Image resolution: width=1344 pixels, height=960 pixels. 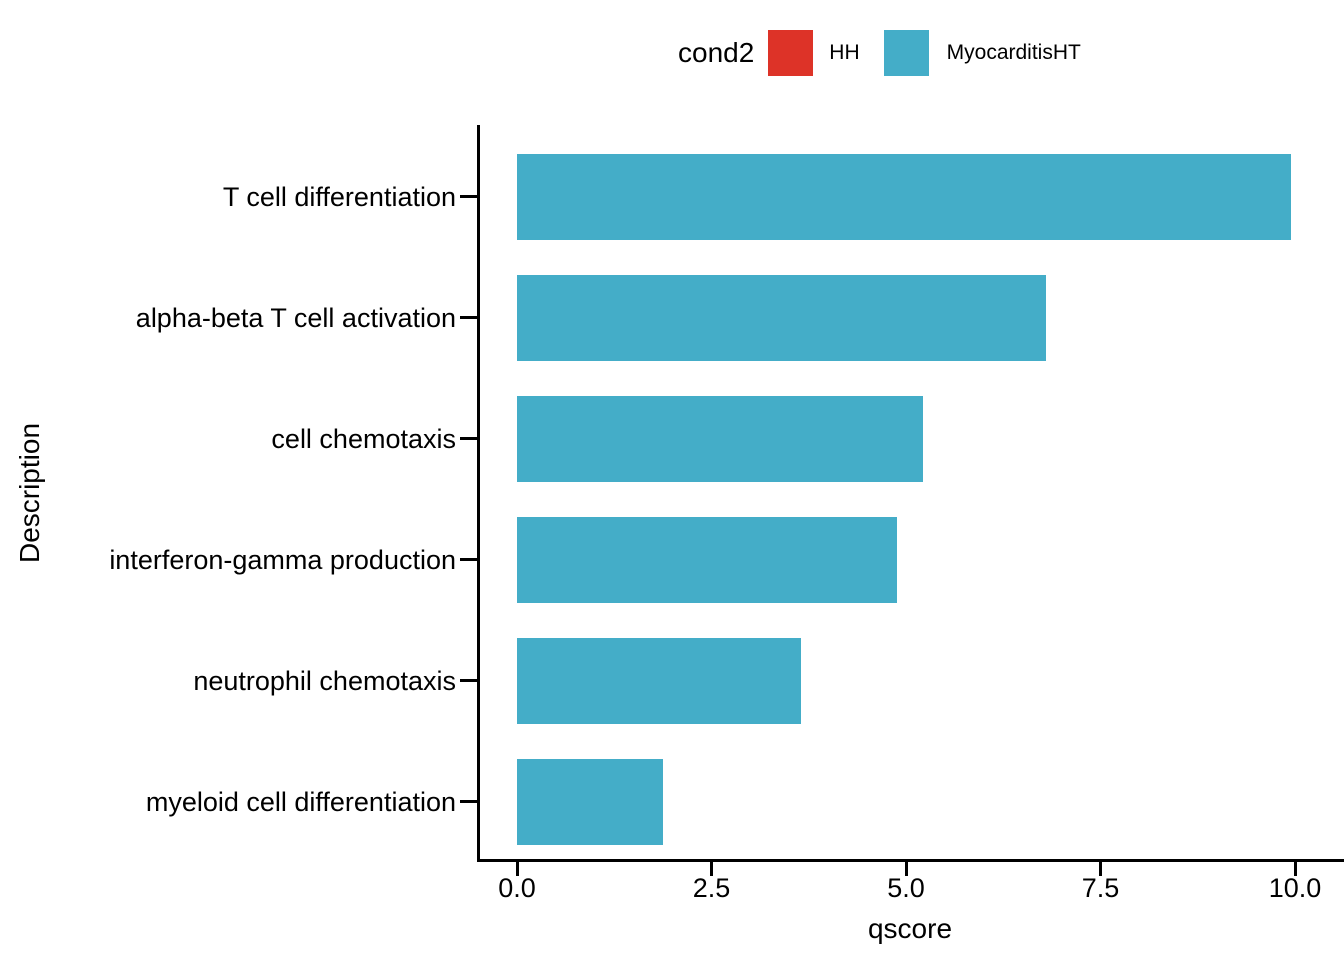 What do you see at coordinates (363, 438) in the screenshot?
I see `y-axis-category-label: cell chemotaxis` at bounding box center [363, 438].